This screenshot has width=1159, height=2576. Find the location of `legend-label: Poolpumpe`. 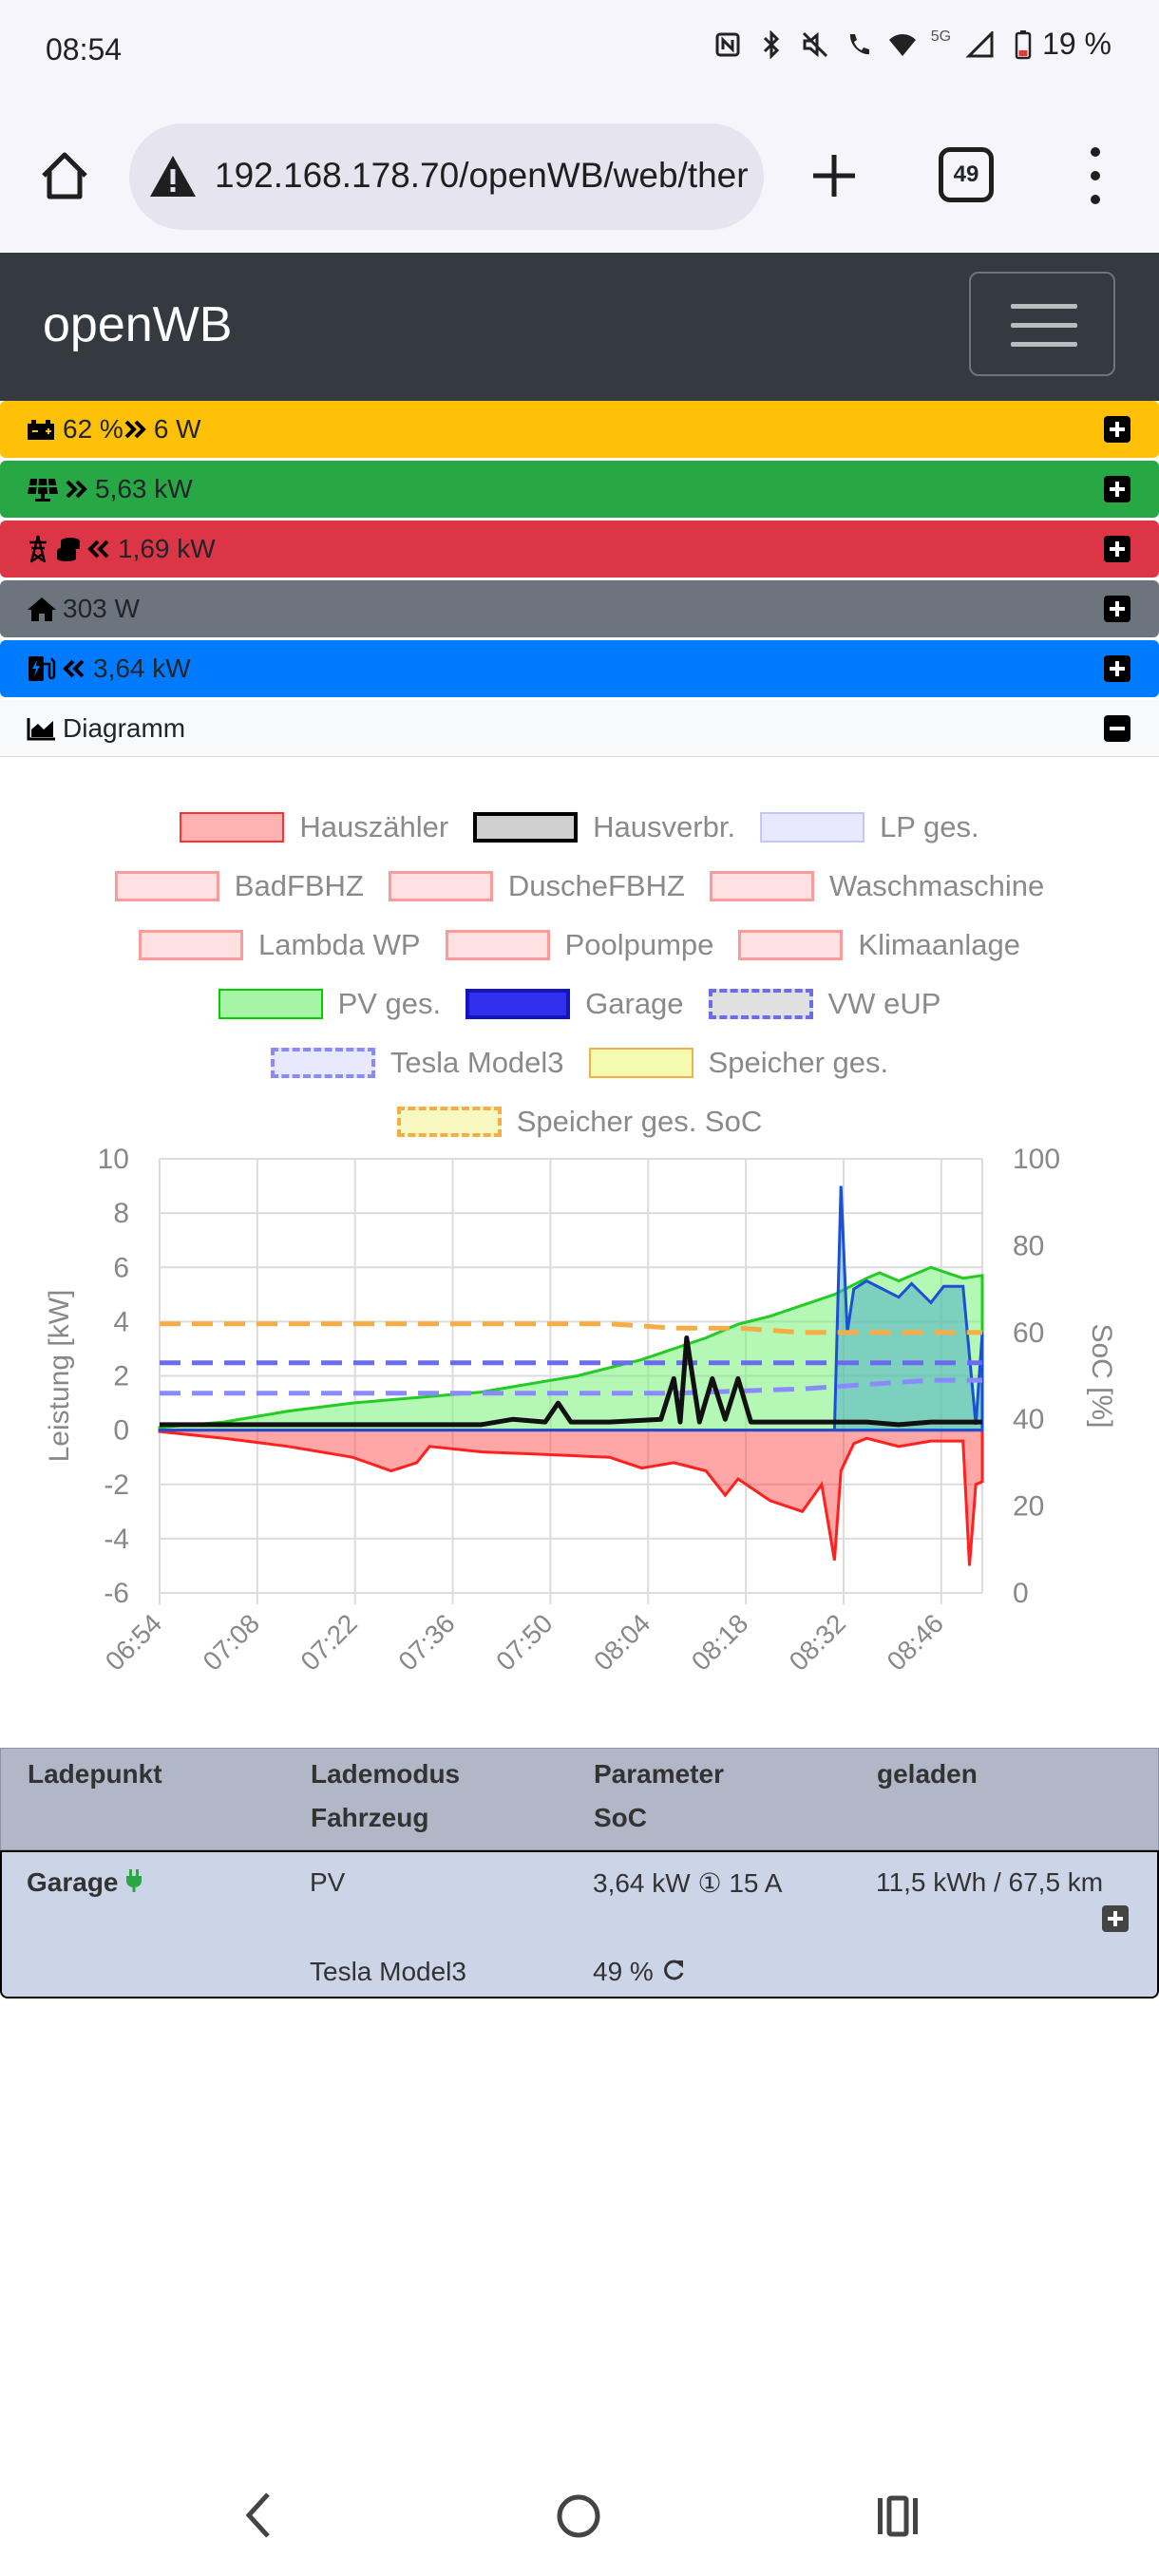

legend-label: Poolpumpe is located at coordinates (639, 944).